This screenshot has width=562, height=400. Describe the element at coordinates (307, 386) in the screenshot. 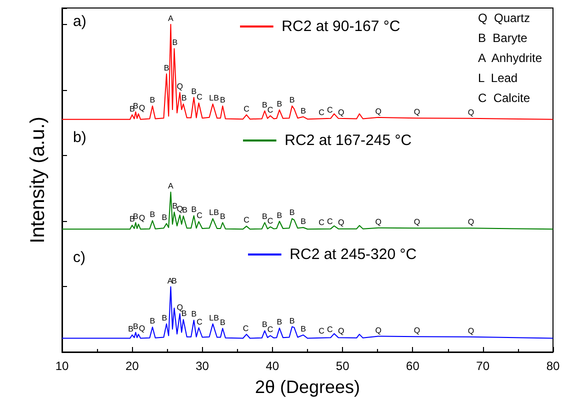

I see `x-axis-title: 2θ (Degrees)` at that location.